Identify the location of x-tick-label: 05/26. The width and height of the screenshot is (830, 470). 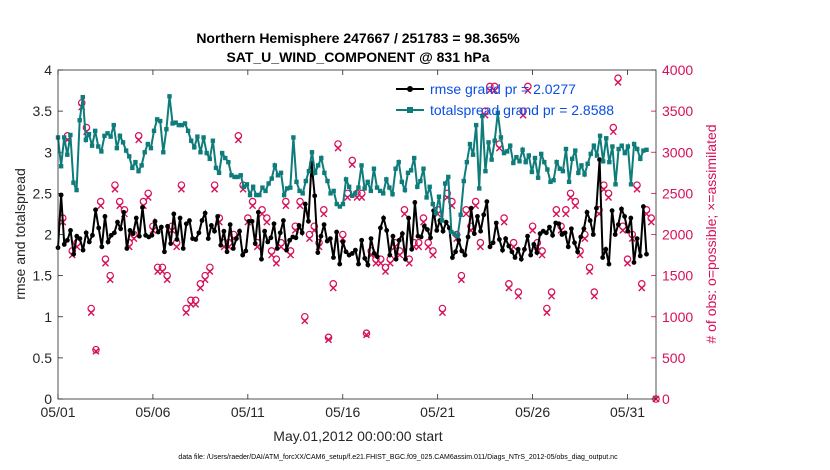
(532, 412).